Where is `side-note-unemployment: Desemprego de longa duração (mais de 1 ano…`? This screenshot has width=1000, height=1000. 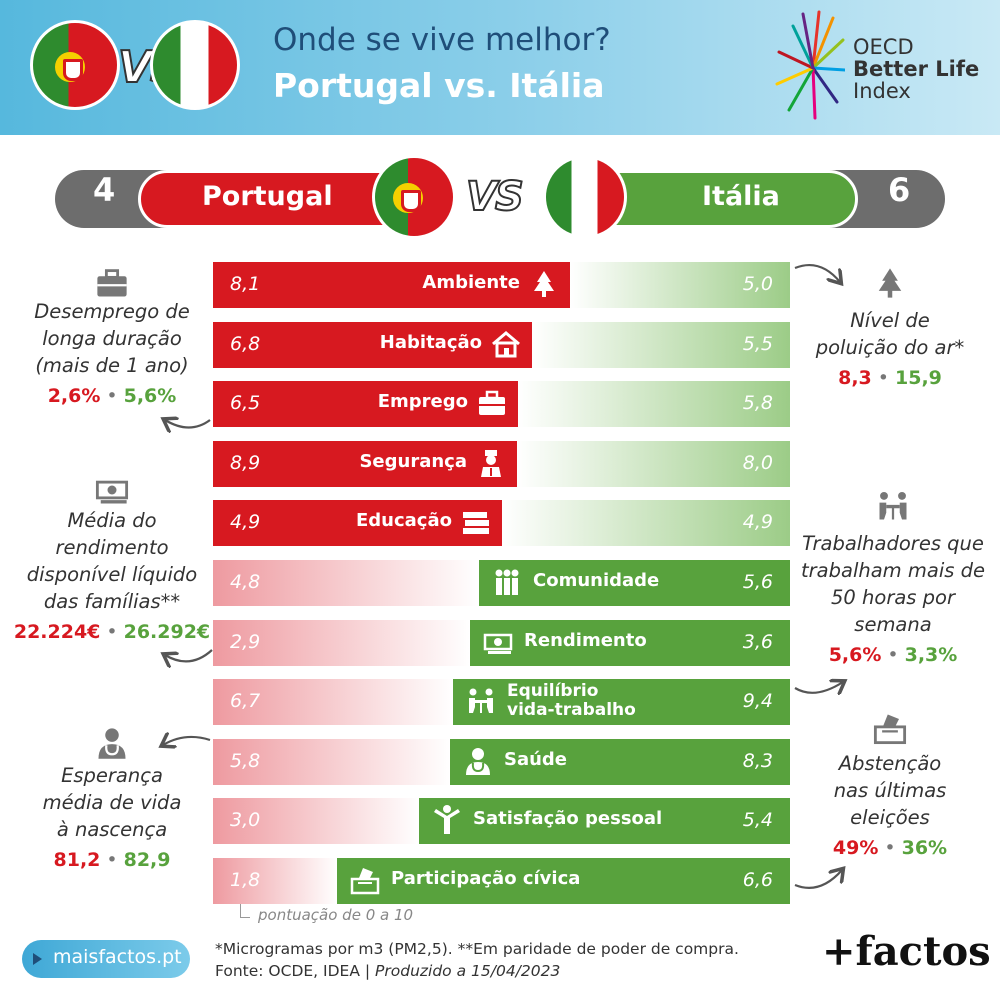
side-note-unemployment: Desemprego de longa duração (mais de 1 ano… is located at coordinates (112, 338).